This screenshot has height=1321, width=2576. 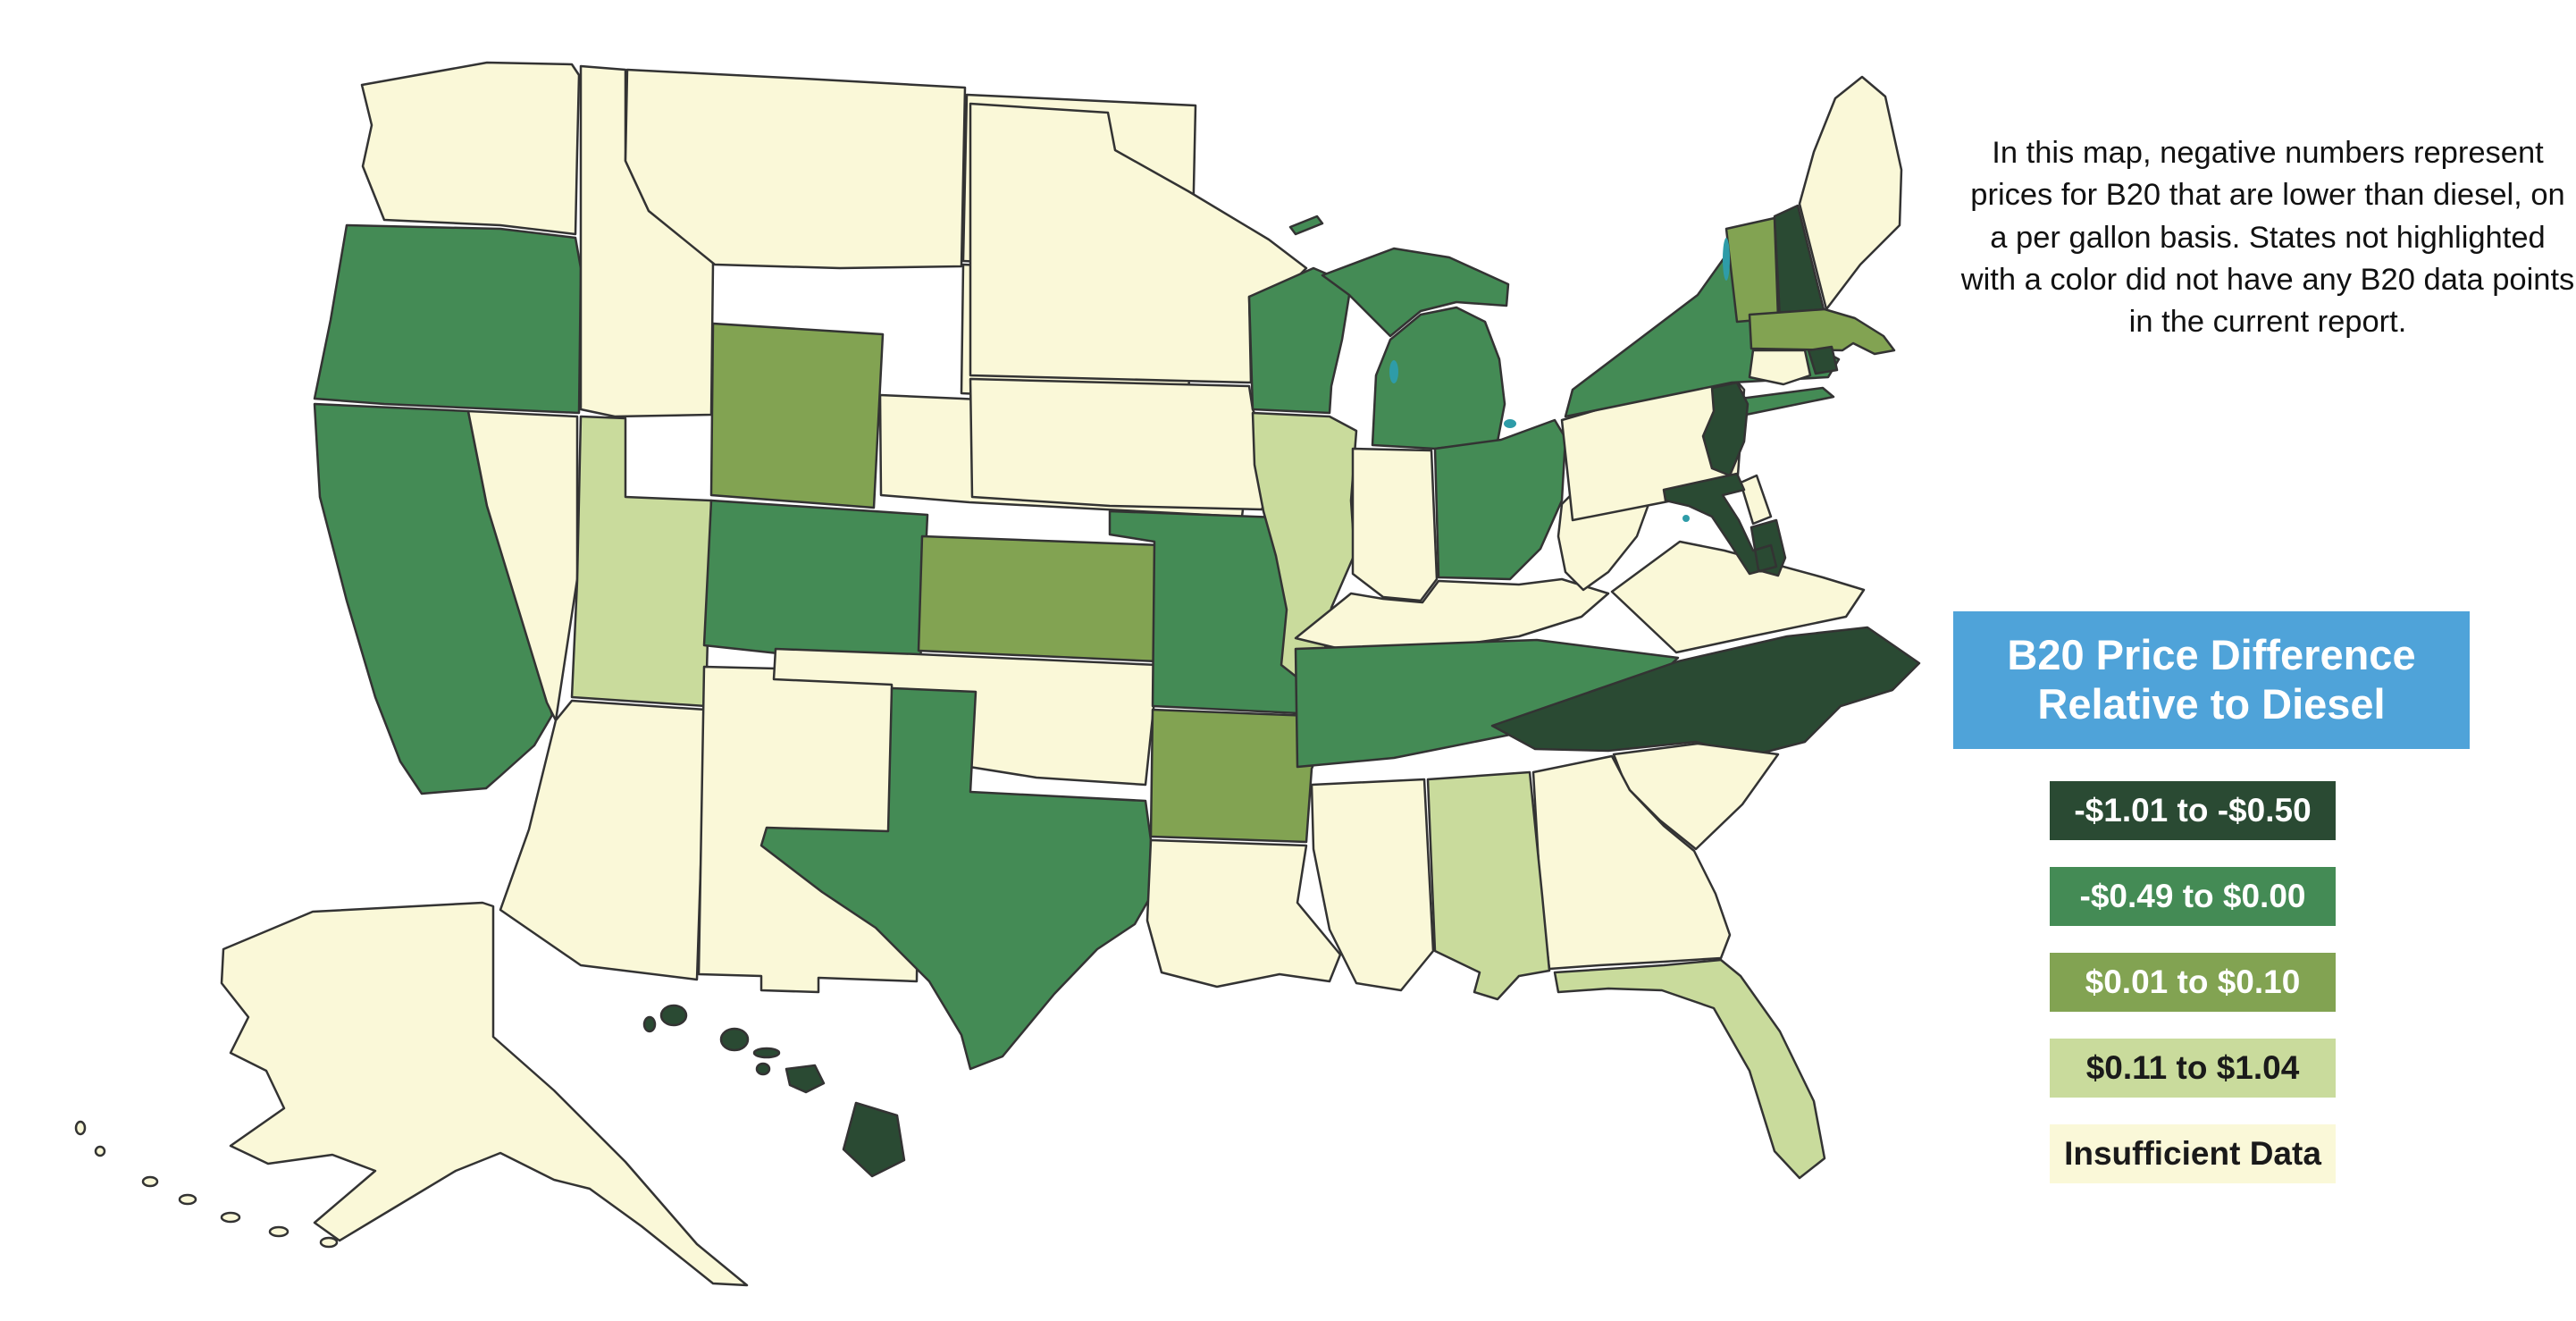 What do you see at coordinates (1040, 598) in the screenshot?
I see `state-kansas` at bounding box center [1040, 598].